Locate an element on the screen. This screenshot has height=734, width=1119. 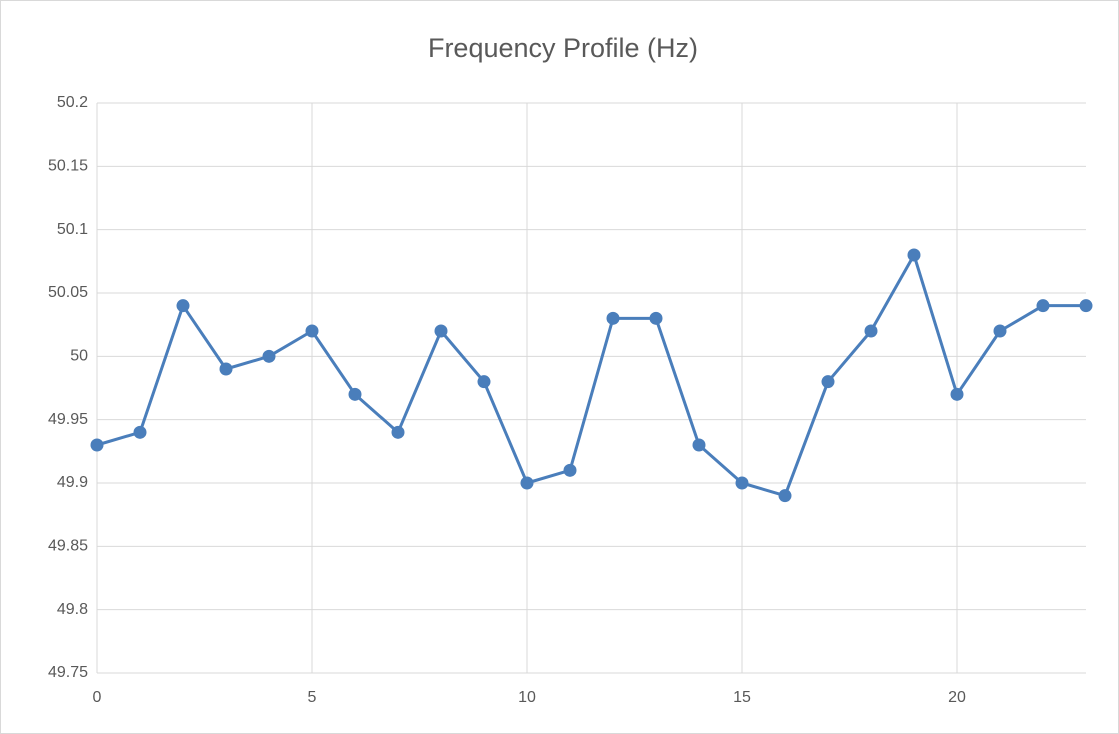
y-tick-label: 49.95 is located at coordinates (68, 419).